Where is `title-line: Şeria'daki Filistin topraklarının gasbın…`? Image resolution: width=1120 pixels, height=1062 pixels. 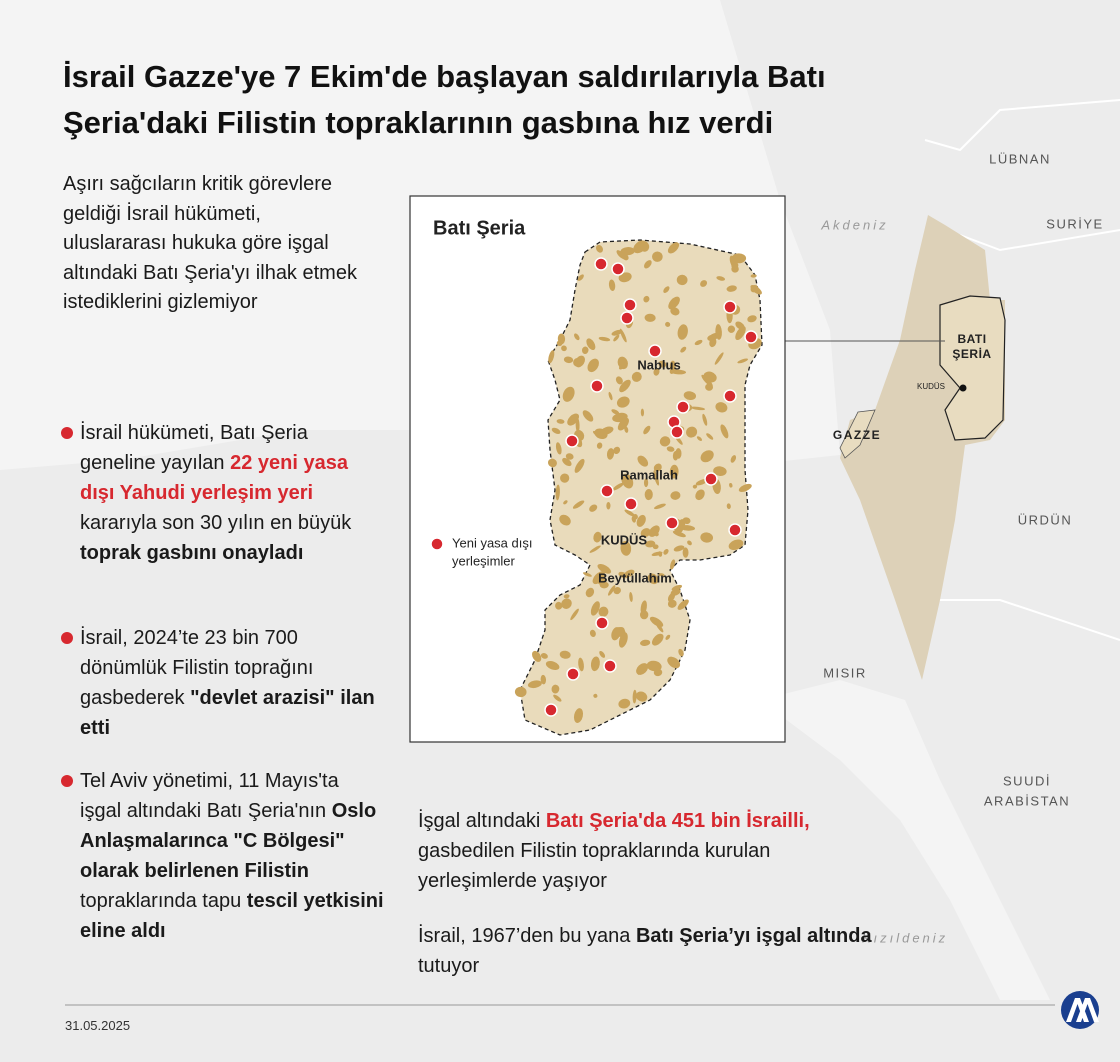 title-line: Şeria'daki Filistin topraklarının gasbın… is located at coordinates (418, 122).